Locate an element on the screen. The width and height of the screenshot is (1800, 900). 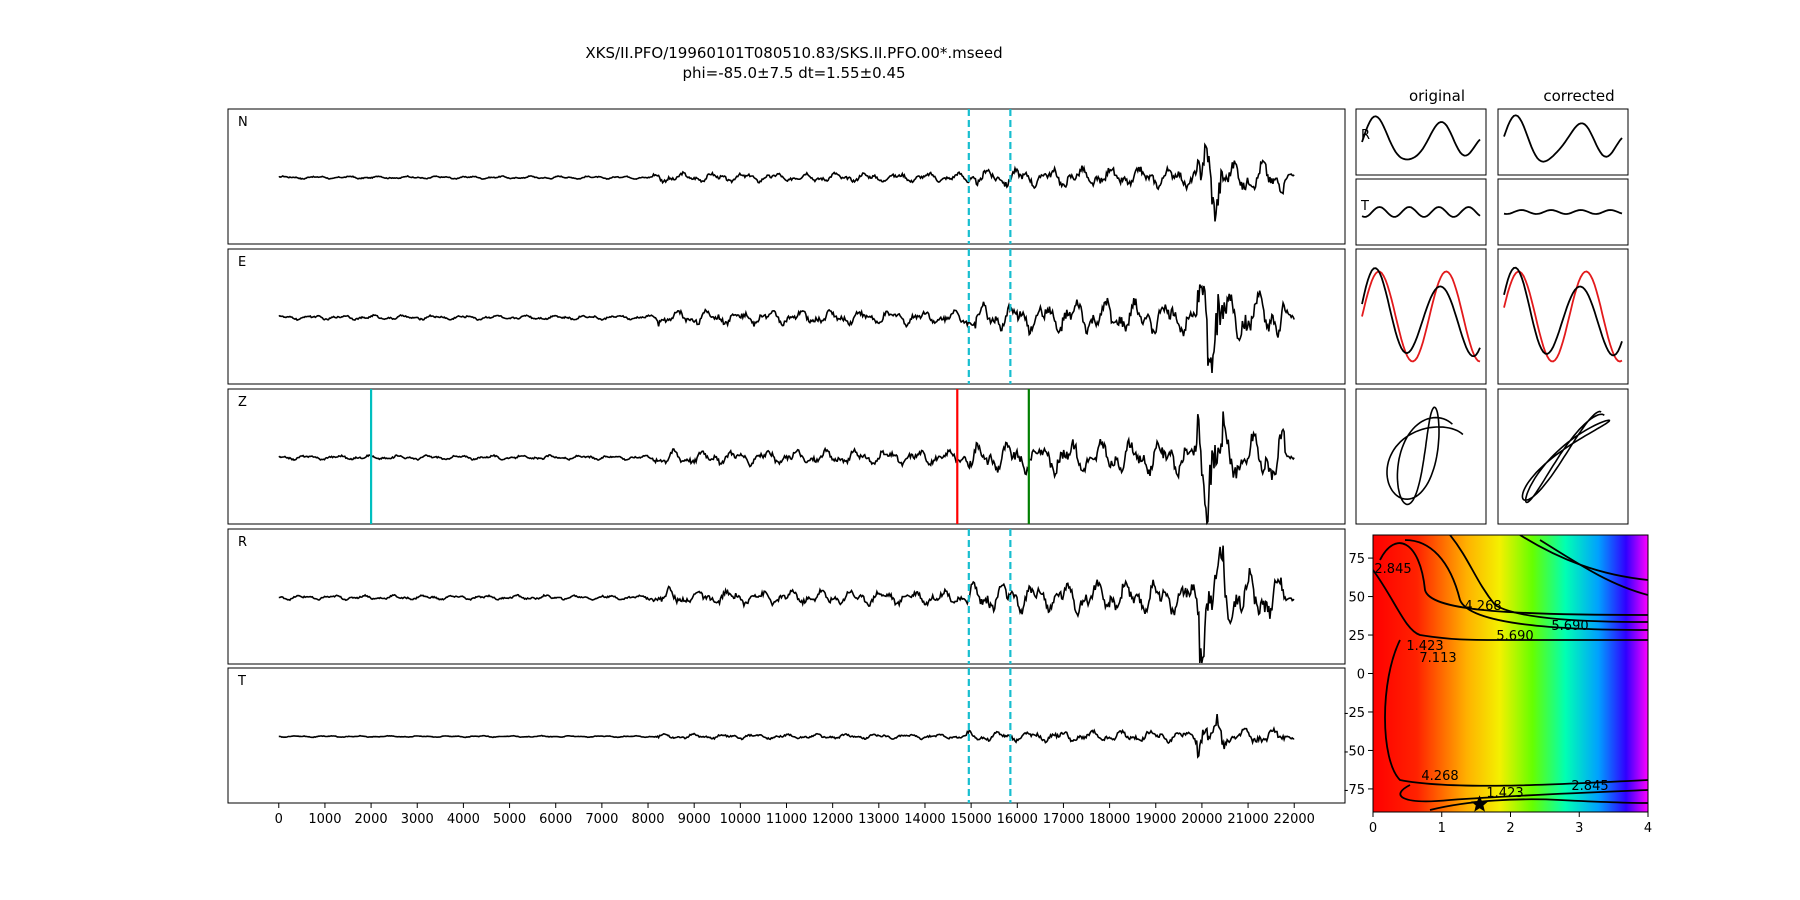
waveform-trace-e is located at coordinates (786, 329).